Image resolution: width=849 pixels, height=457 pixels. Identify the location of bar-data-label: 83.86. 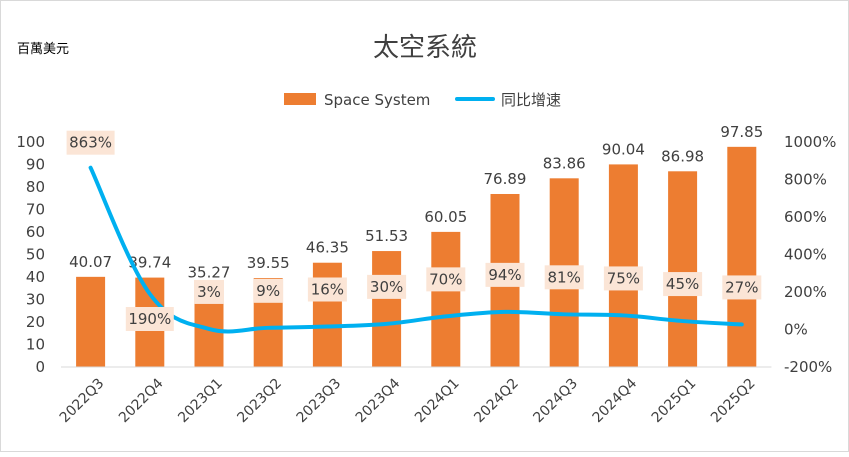
(564, 163).